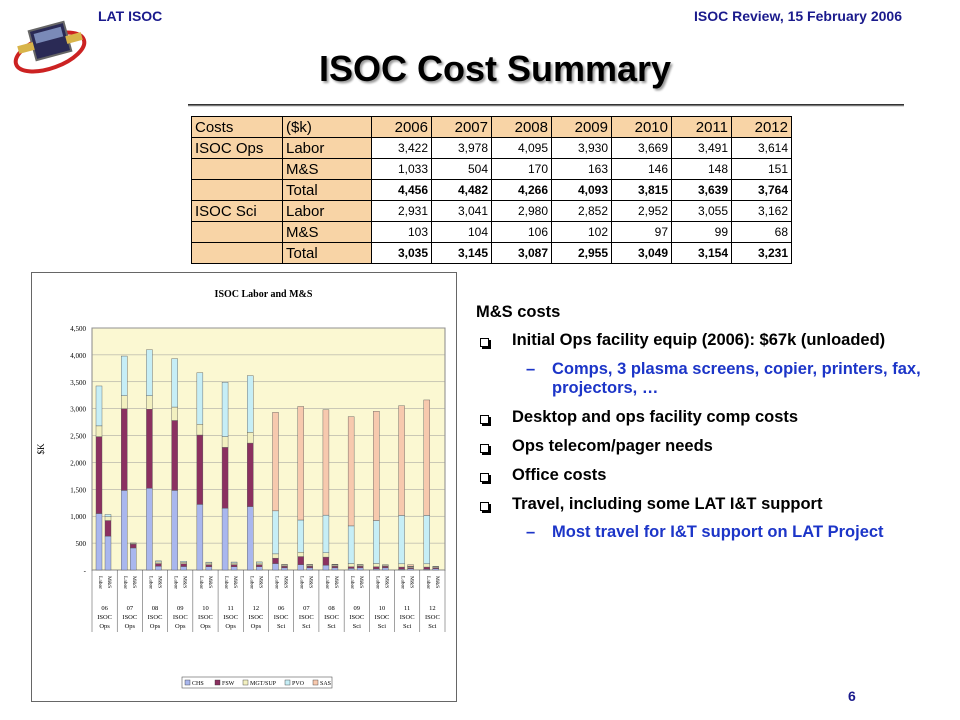  What do you see at coordinates (761, 232) in the screenshot?
I see `value-cell: 68` at bounding box center [761, 232].